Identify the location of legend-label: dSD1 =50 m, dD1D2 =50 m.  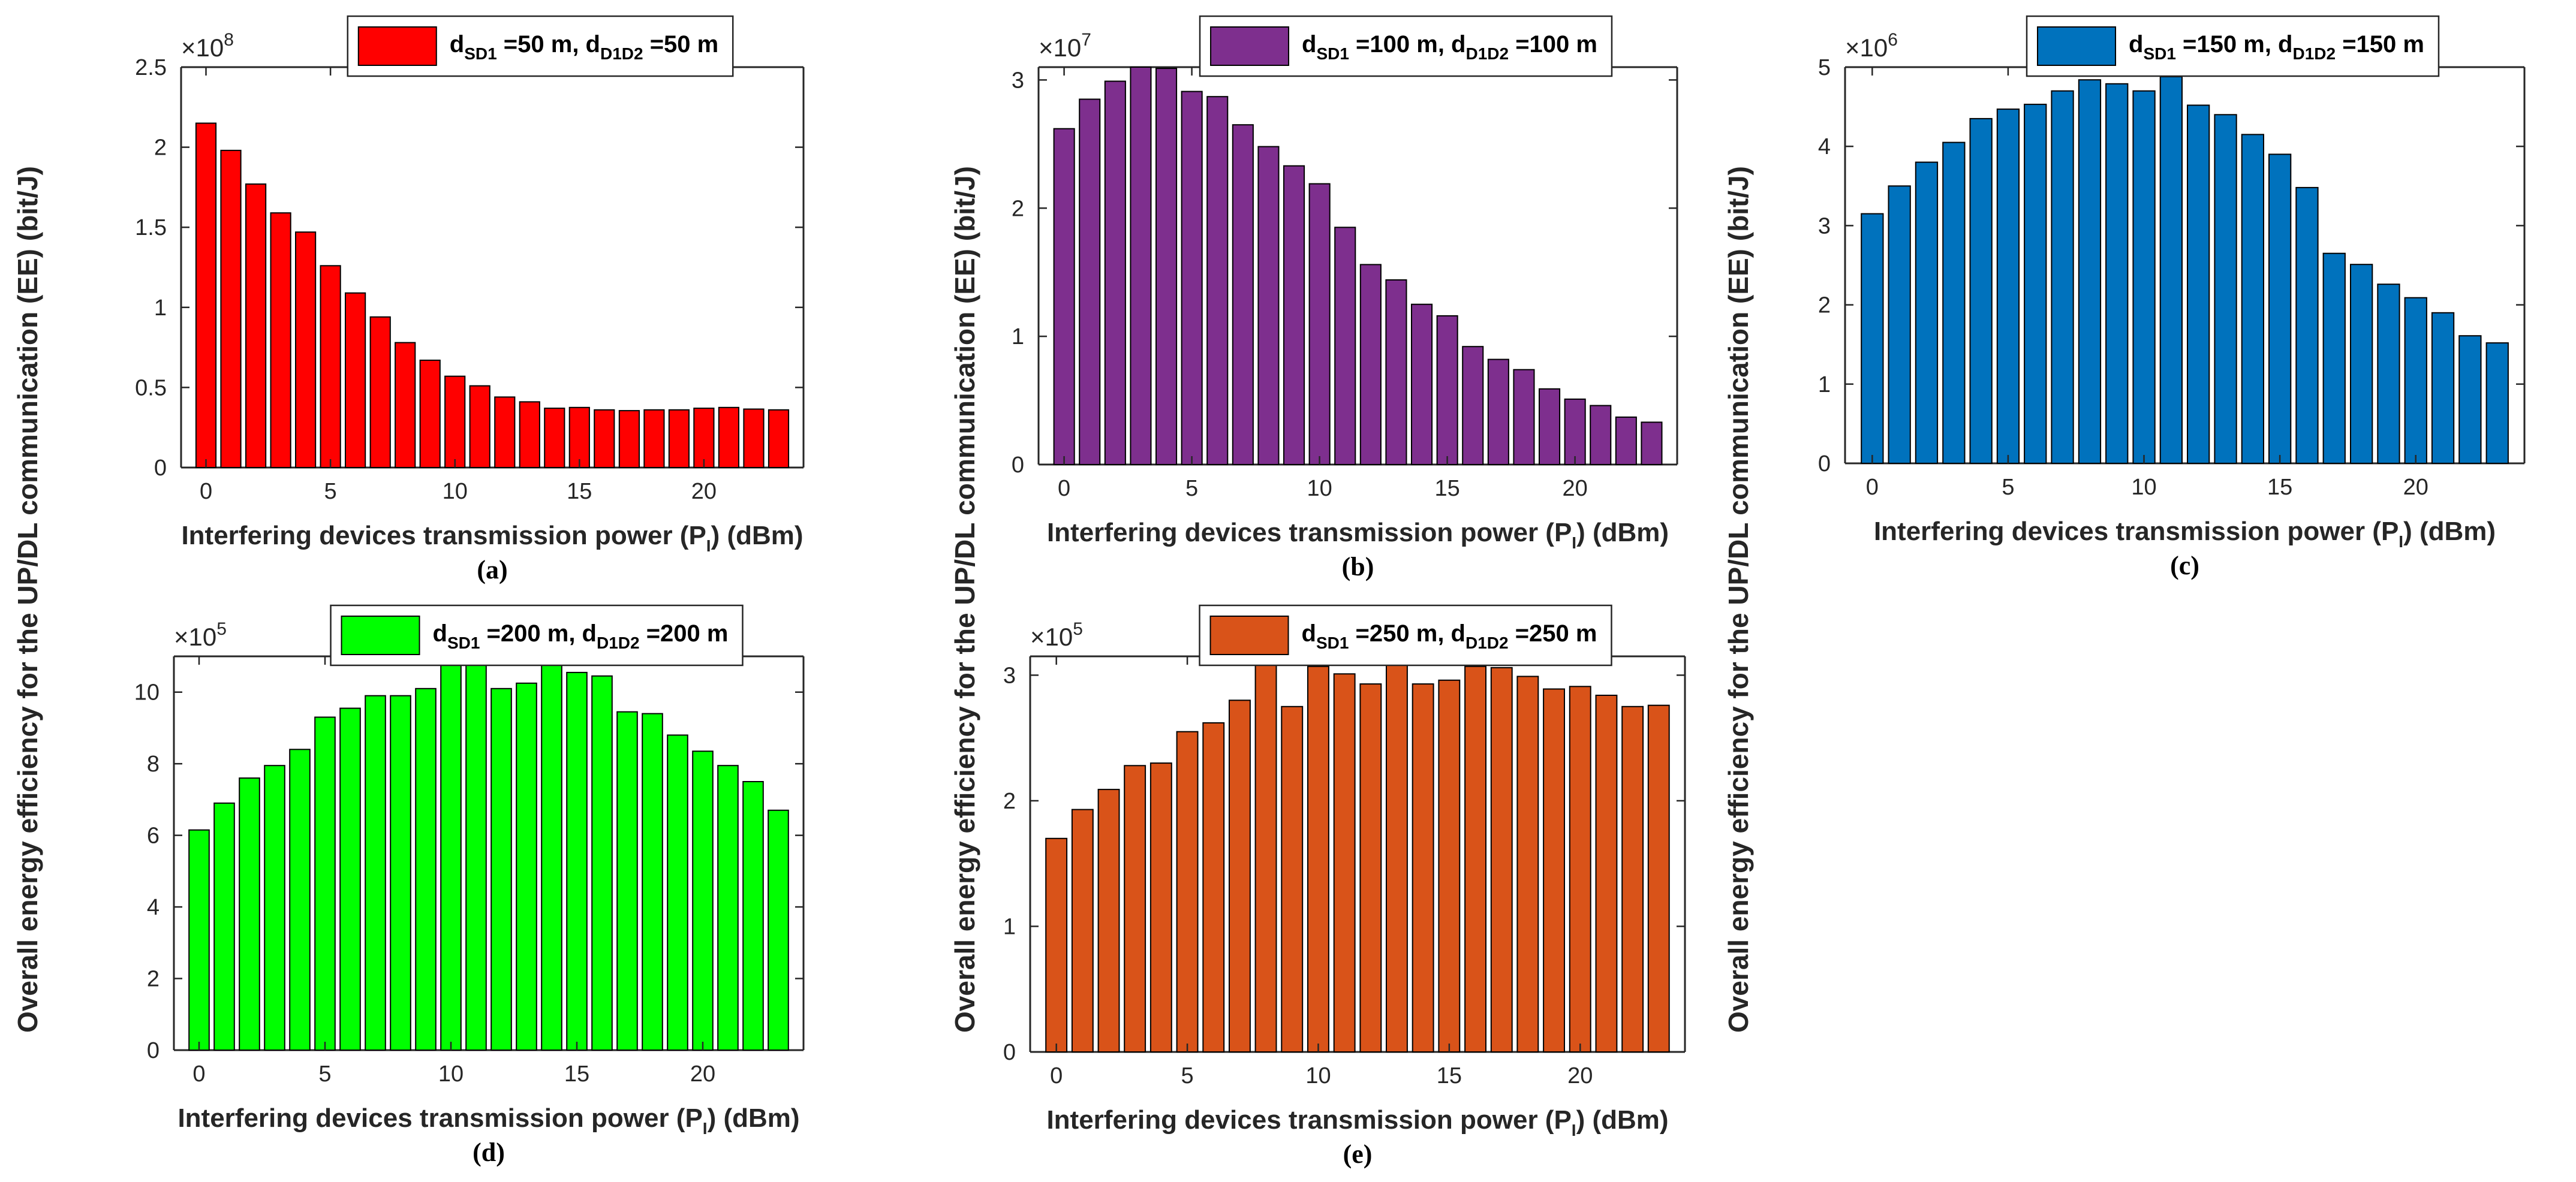
(584, 47).